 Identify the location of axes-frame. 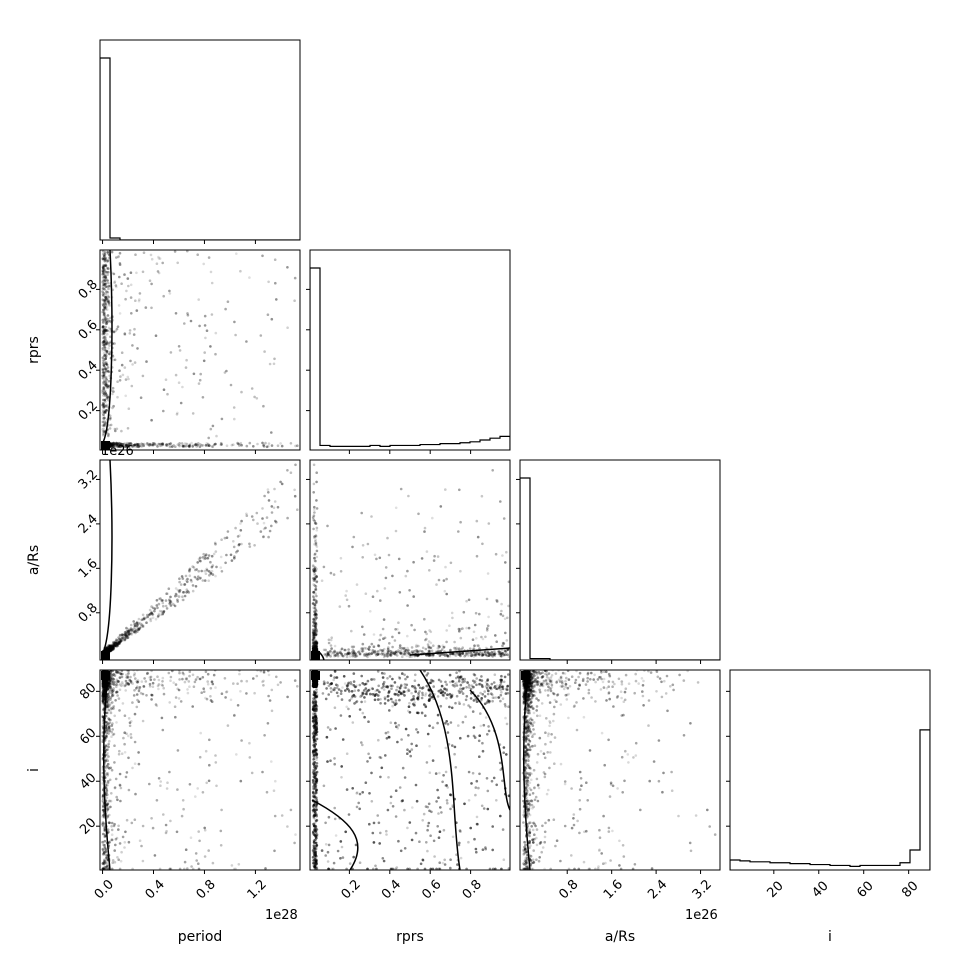
(620, 560).